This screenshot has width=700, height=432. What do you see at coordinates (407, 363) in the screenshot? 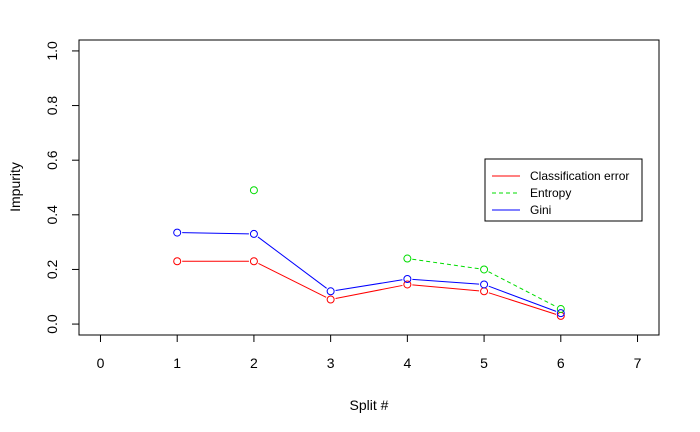
I see `x-tick-label-4: 4` at bounding box center [407, 363].